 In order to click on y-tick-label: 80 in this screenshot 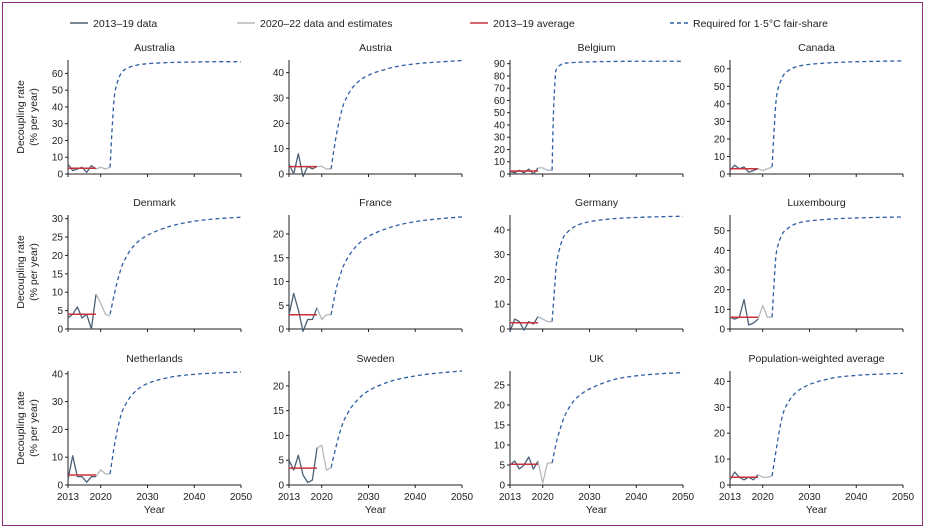, I will do `click(500, 76)`.